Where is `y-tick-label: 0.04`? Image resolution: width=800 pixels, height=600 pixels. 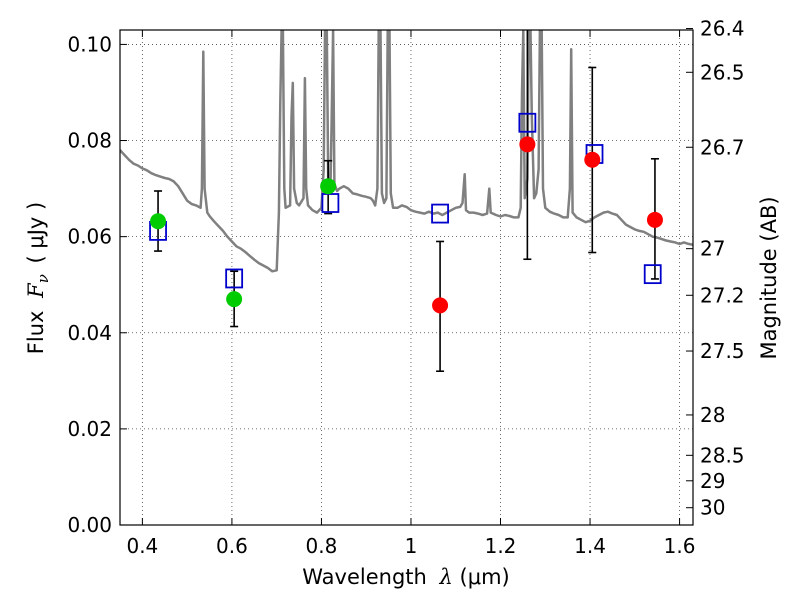
y-tick-label: 0.04 is located at coordinates (89, 333).